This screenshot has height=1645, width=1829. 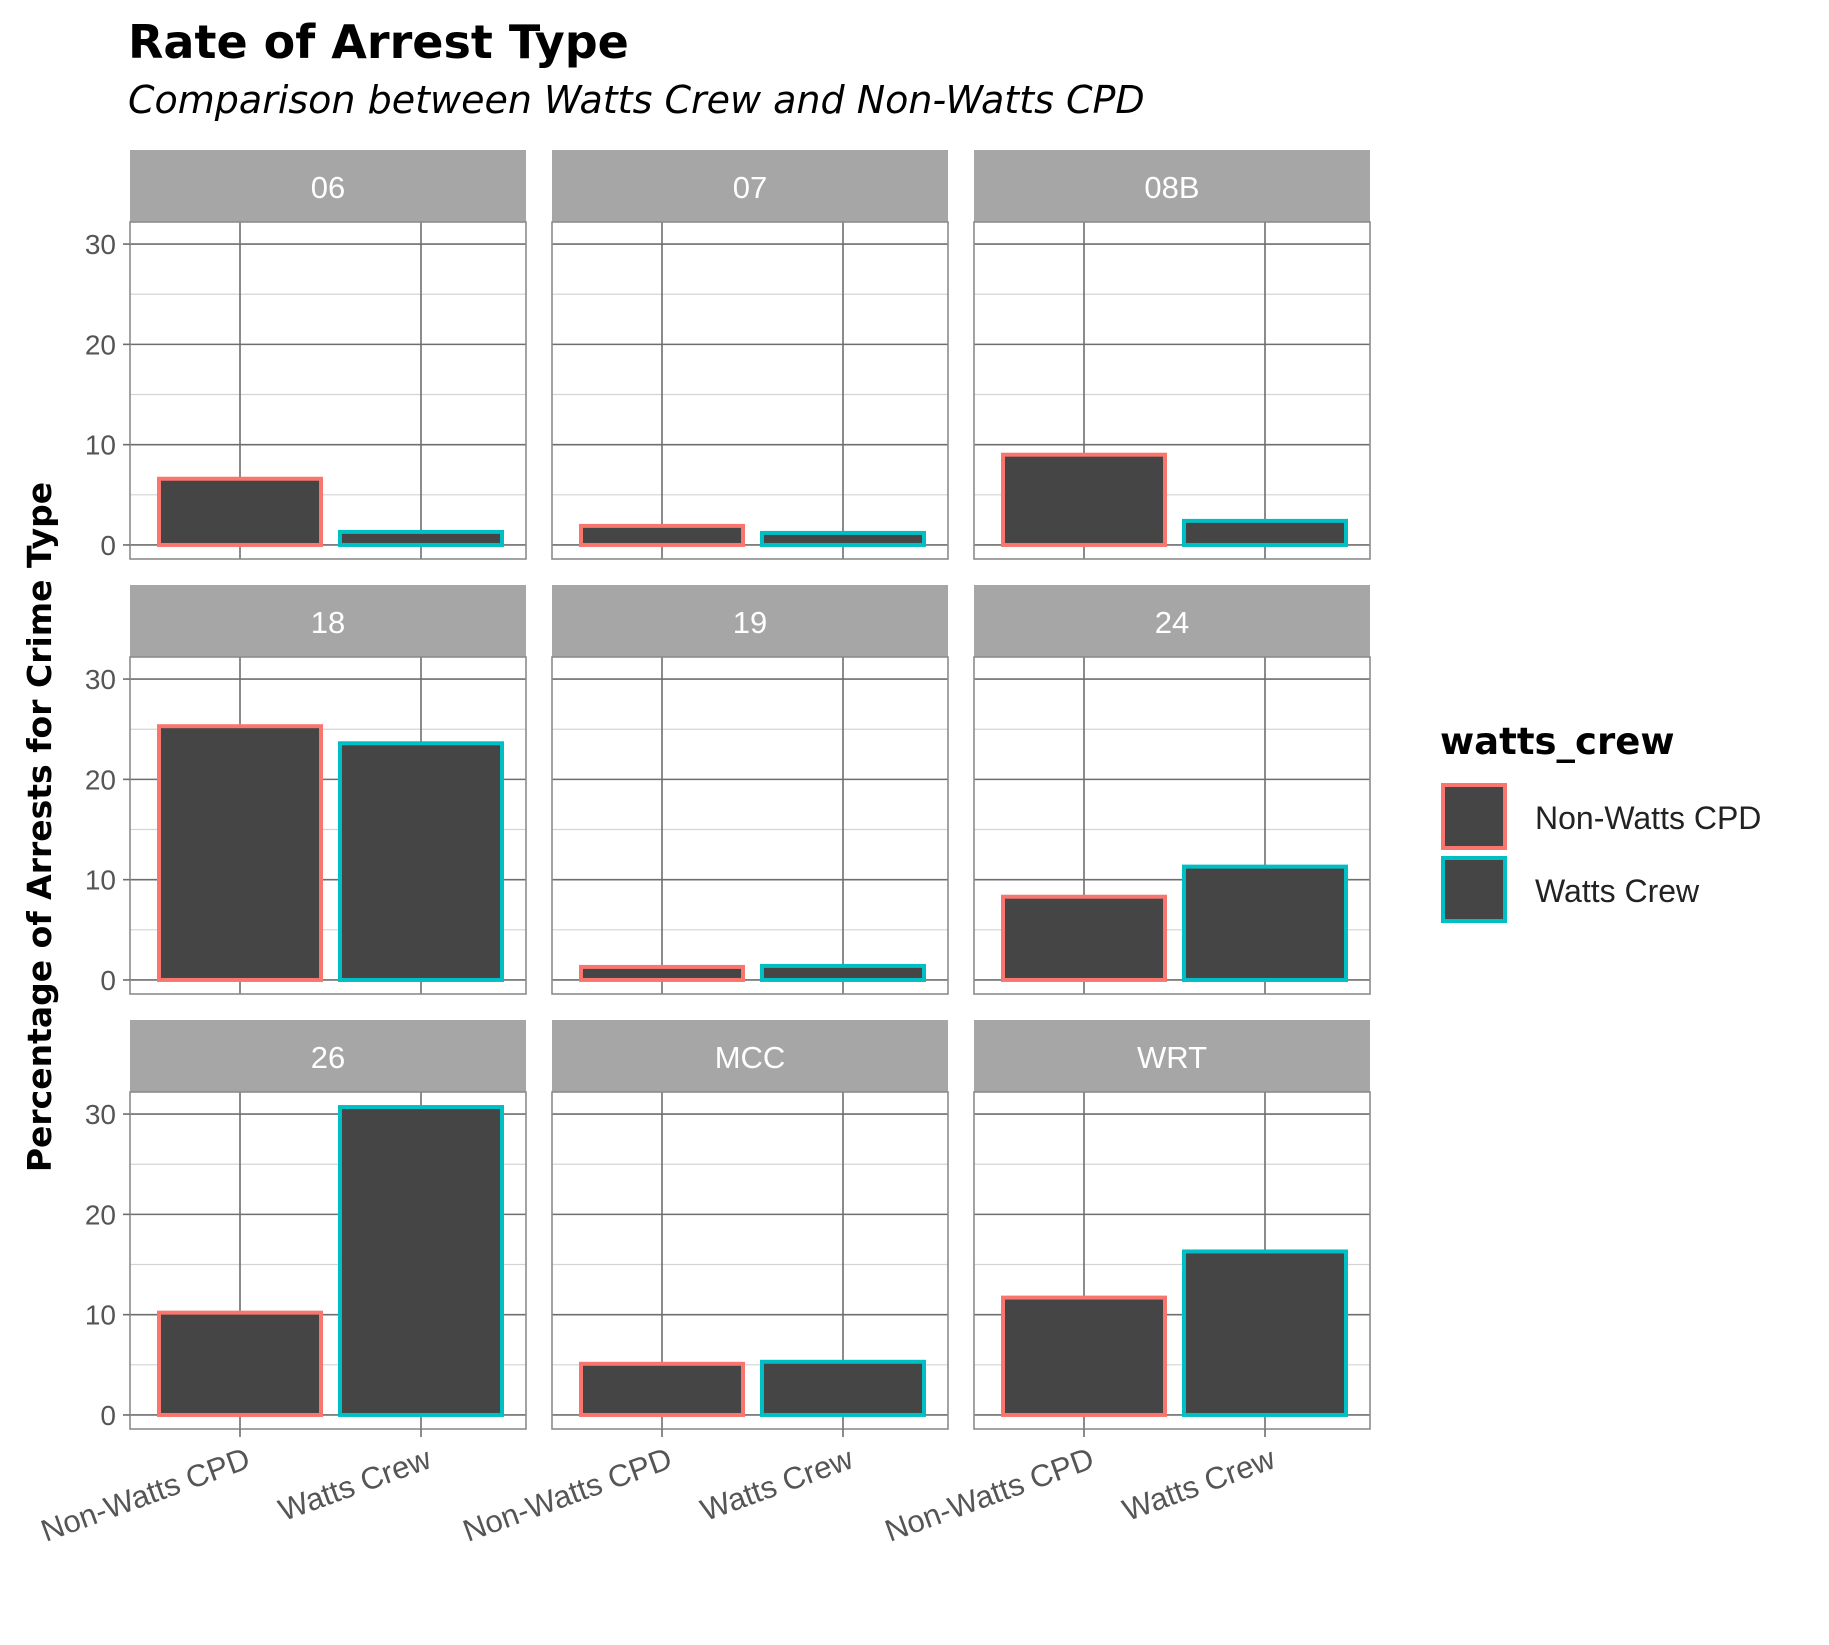 What do you see at coordinates (378, 42) in the screenshot?
I see `chart-title: Rate of Arrest Type` at bounding box center [378, 42].